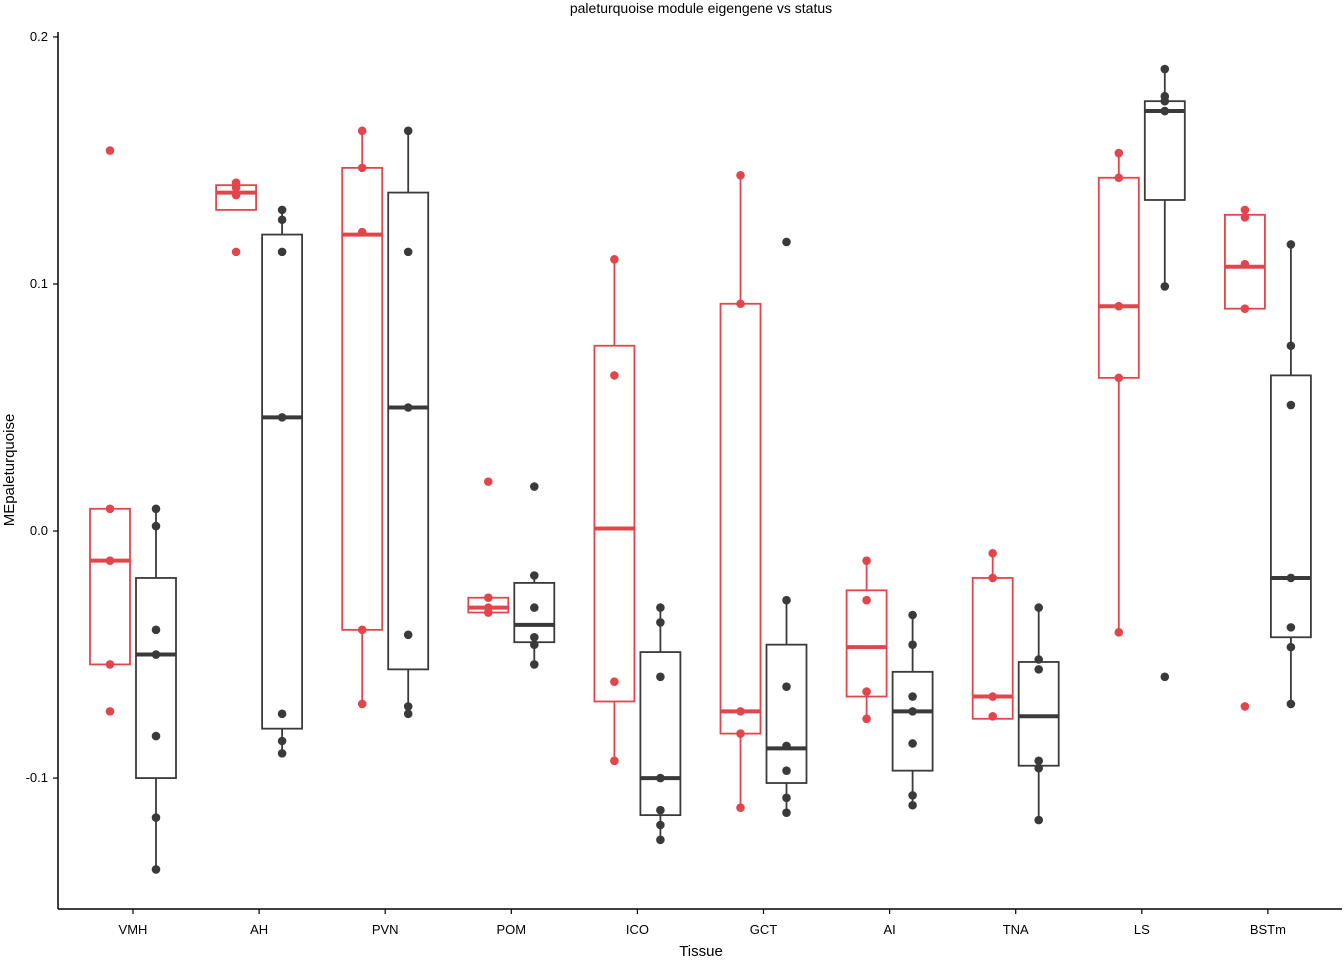  I want to click on x-tick-label: ICO, so click(637, 929).